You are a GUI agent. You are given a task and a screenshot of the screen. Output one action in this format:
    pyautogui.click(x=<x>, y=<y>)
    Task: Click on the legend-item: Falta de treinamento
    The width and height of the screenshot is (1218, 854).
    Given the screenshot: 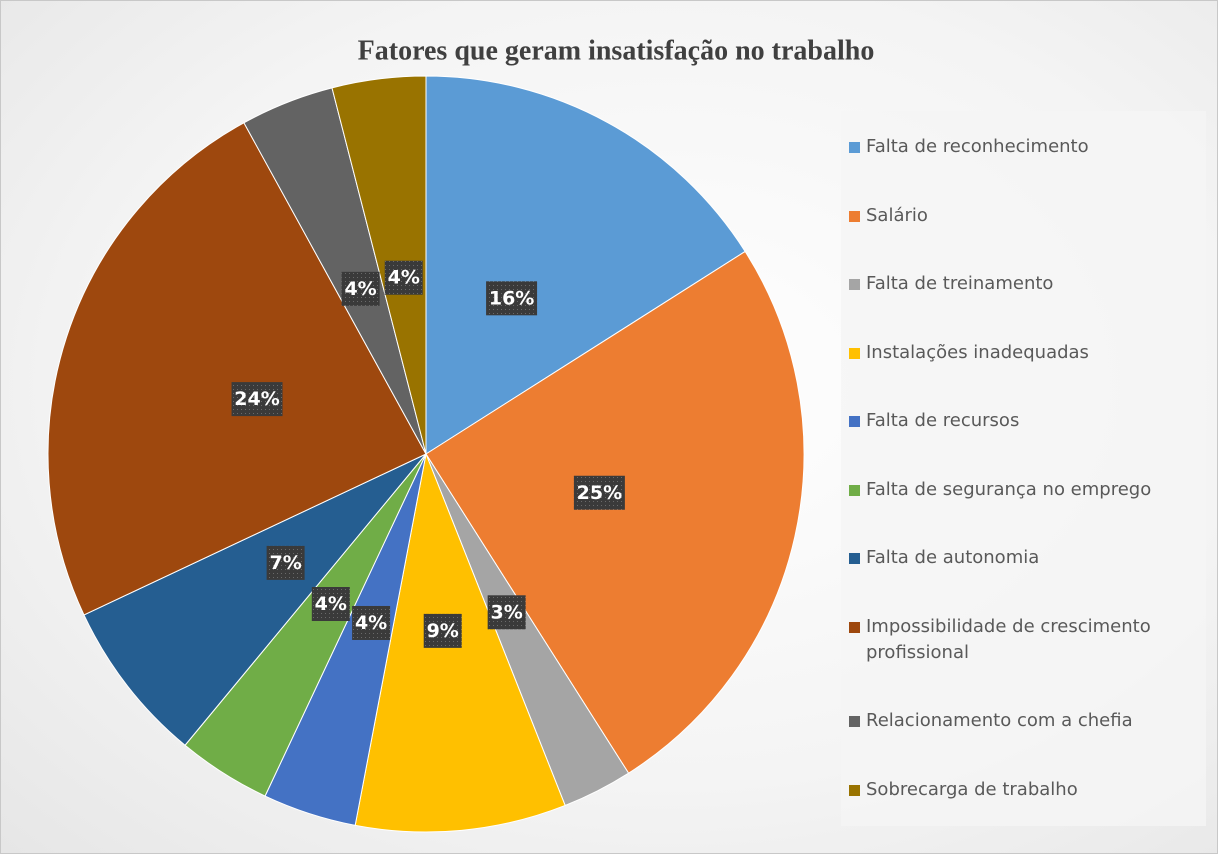 What is the action you would take?
    pyautogui.click(x=1023, y=284)
    